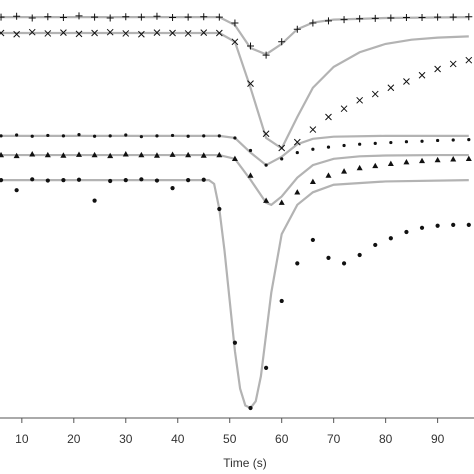  What do you see at coordinates (438, 439) in the screenshot?
I see `x-tick-label: 90` at bounding box center [438, 439].